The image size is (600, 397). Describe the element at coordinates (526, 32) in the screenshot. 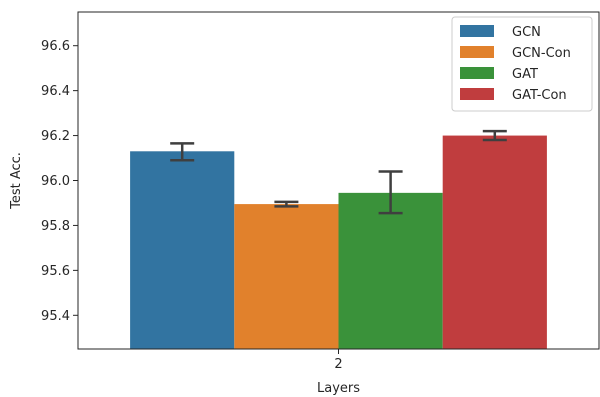

I see `legend-label: GCN` at that location.